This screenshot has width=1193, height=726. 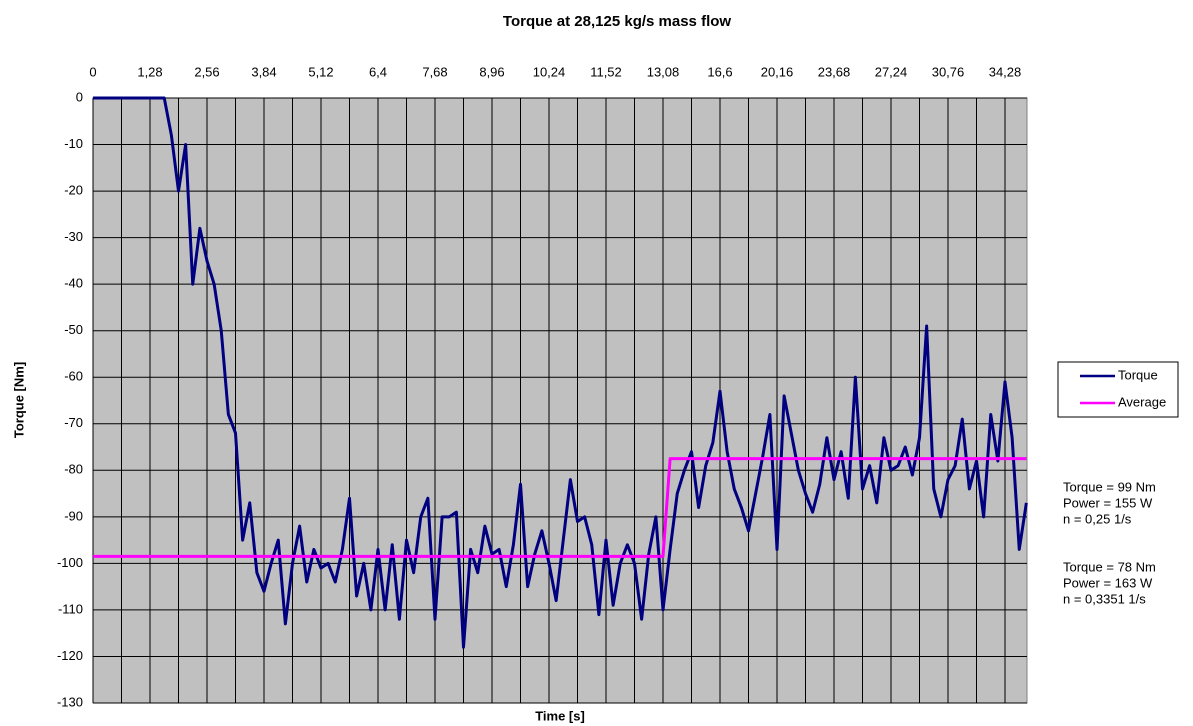 What do you see at coordinates (206, 71) in the screenshot?
I see `x-tick-label: 2,56` at bounding box center [206, 71].